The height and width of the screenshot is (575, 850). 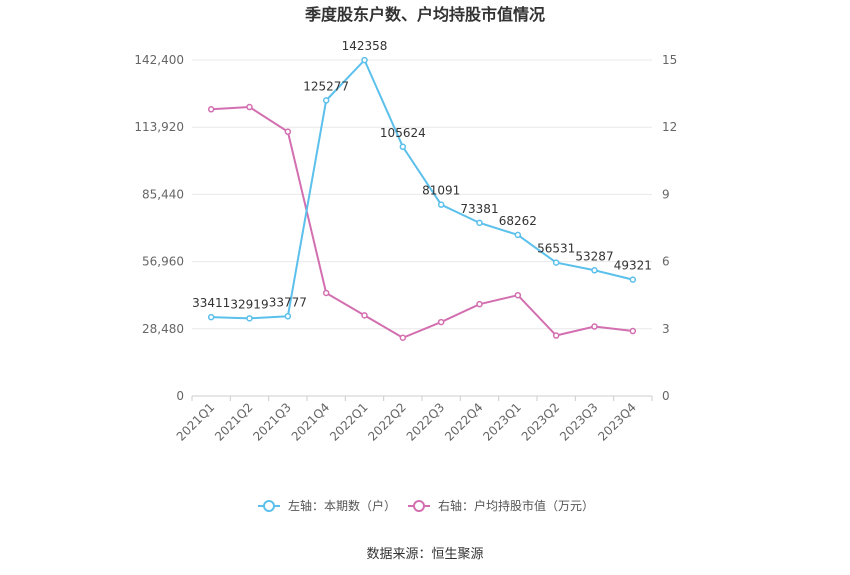 I want to click on right-tick-label: 9, so click(x=666, y=194).